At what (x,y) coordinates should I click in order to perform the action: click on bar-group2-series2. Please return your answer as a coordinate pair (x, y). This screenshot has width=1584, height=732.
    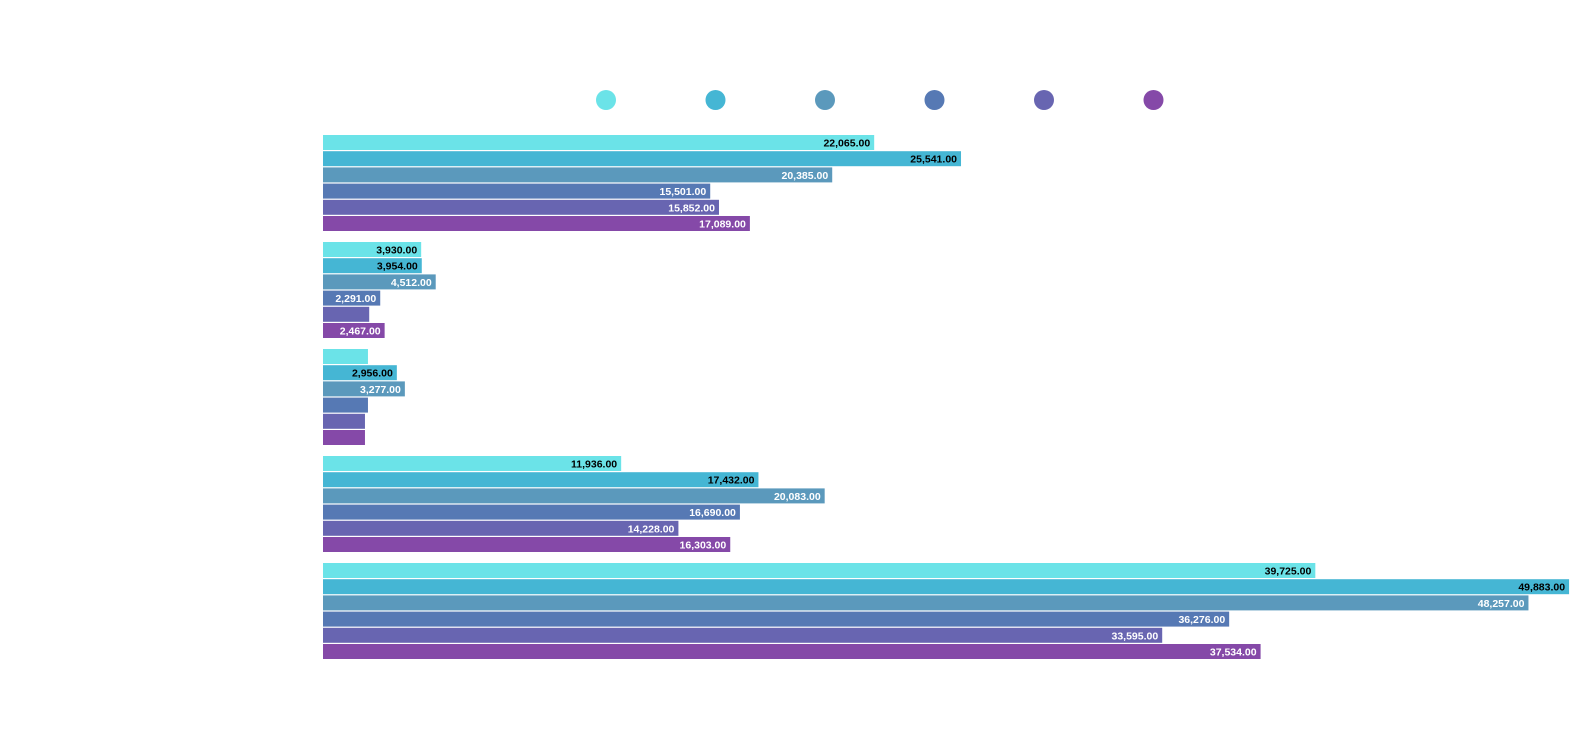
    Looking at the image, I should click on (372, 266).